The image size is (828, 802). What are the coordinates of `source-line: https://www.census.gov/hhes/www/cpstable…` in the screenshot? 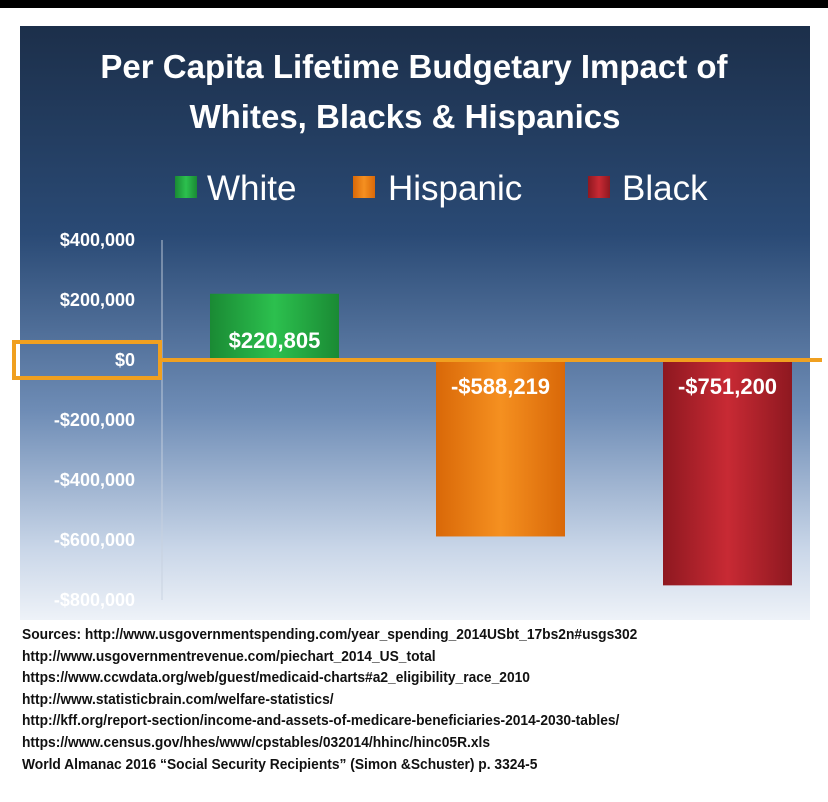 It's located at (256, 742).